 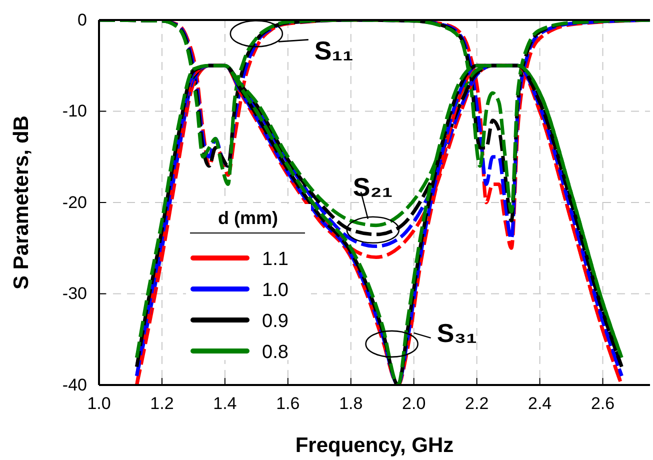 I want to click on annotation: S₃₁, so click(x=456, y=333).